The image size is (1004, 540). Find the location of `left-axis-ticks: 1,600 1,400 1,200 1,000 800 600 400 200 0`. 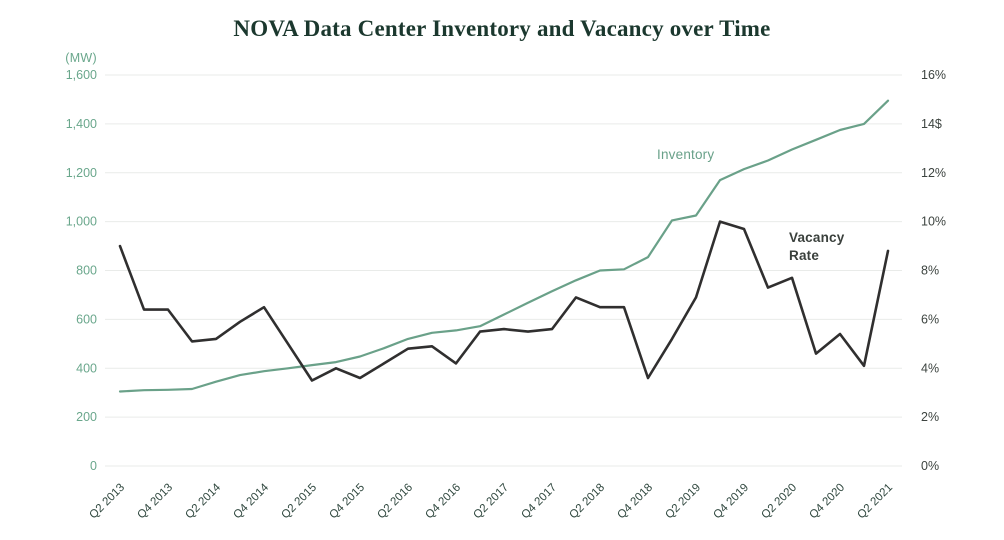

left-axis-ticks: 1,600 1,400 1,200 1,000 800 600 400 200 0 is located at coordinates (81, 270).